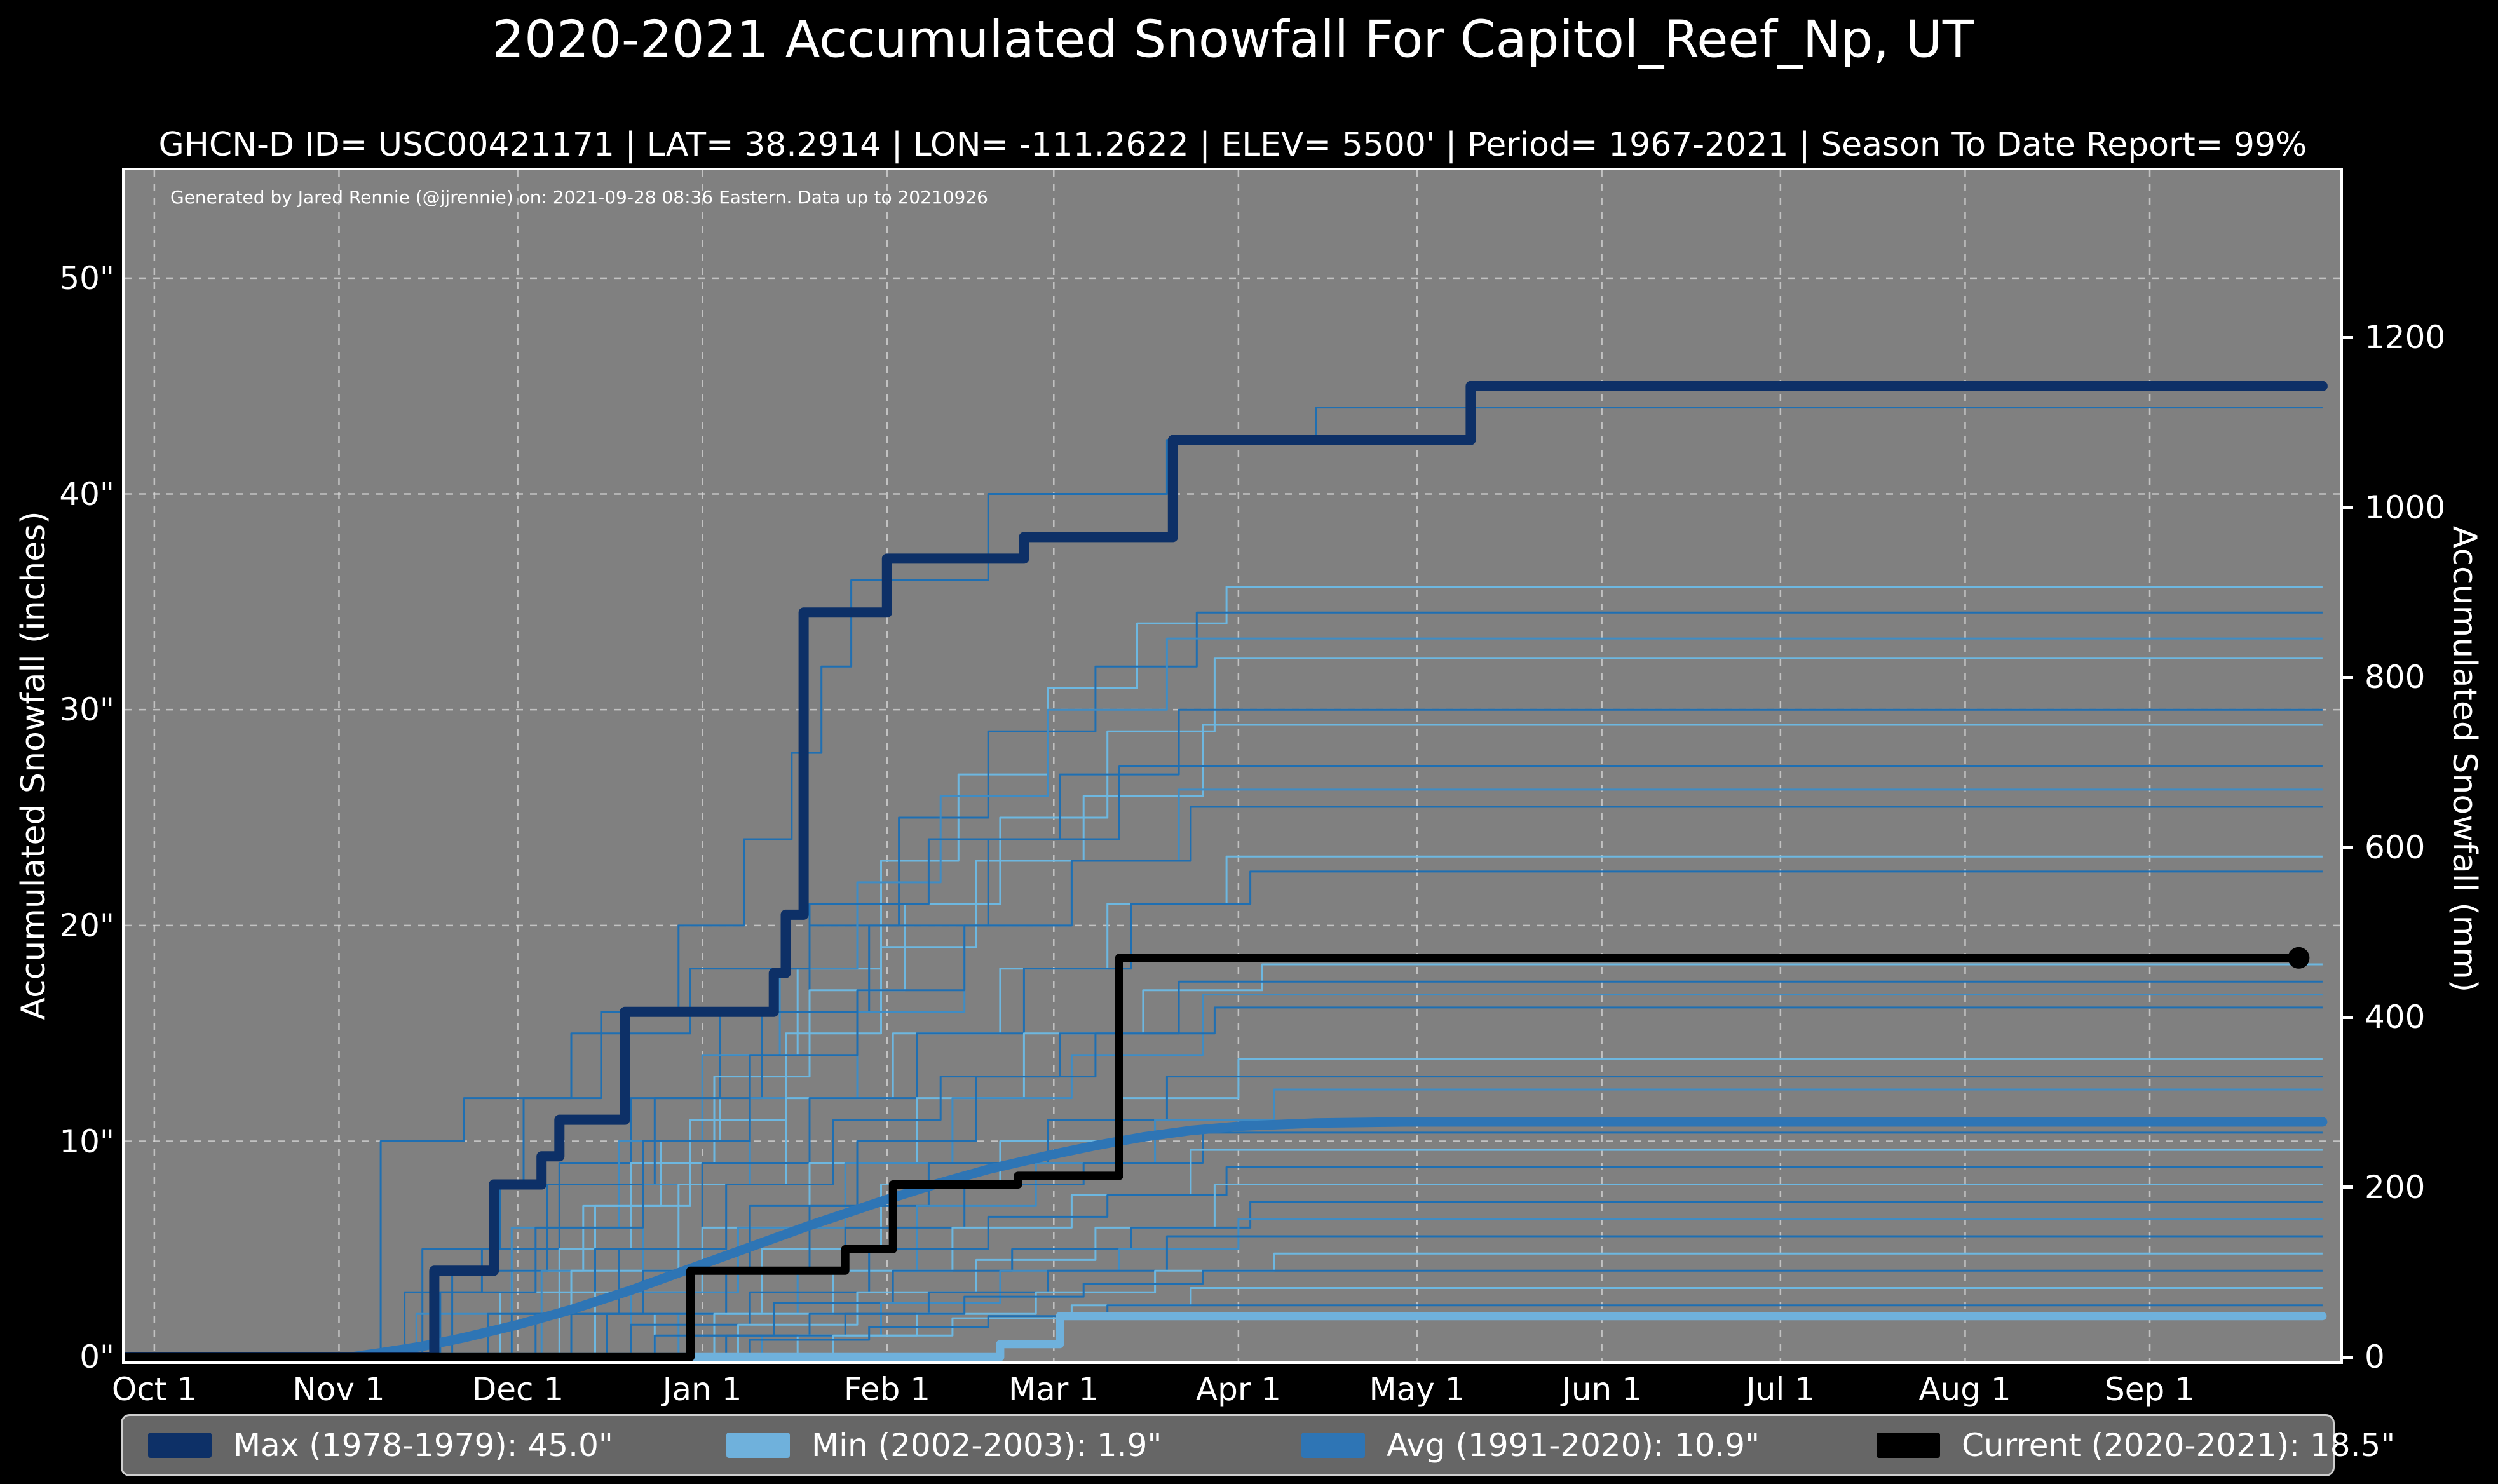 Image resolution: width=2498 pixels, height=1484 pixels. I want to click on y-tick-label-mm: 1000, so click(2405, 507).